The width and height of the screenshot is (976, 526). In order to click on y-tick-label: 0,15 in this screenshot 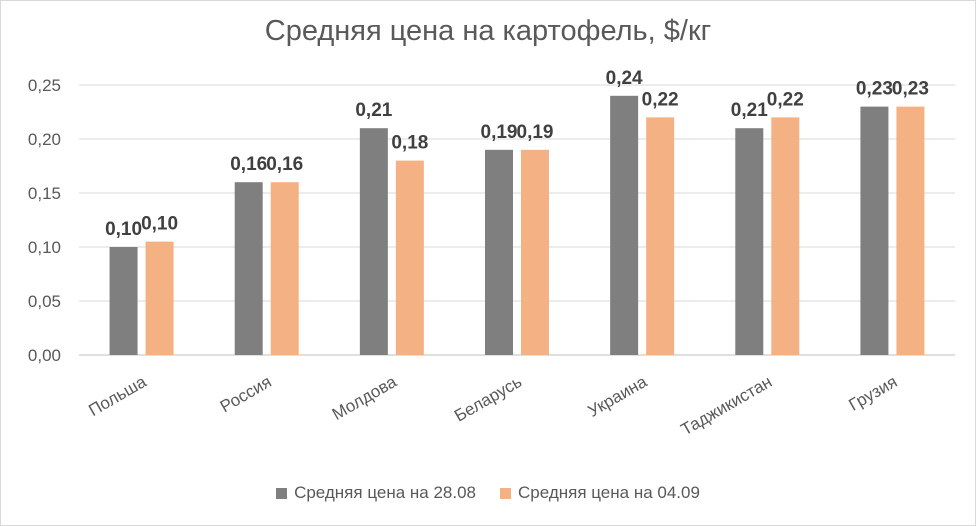, I will do `click(44, 193)`.